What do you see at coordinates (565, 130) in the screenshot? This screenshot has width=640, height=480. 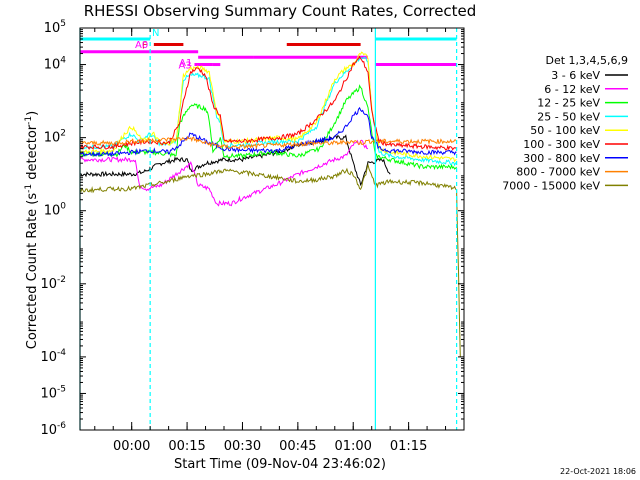 I see `legend-entry: 50 - 100 keV` at bounding box center [565, 130].